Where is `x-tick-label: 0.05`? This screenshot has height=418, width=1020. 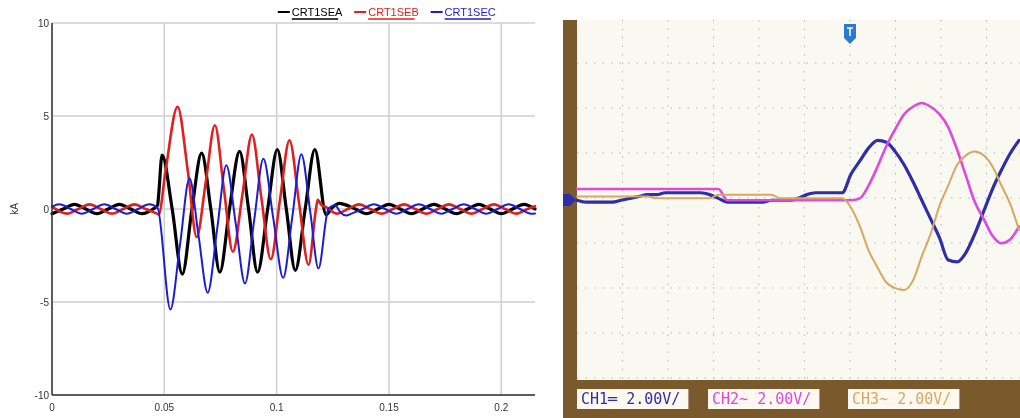 x-tick-label: 0.05 is located at coordinates (164, 407).